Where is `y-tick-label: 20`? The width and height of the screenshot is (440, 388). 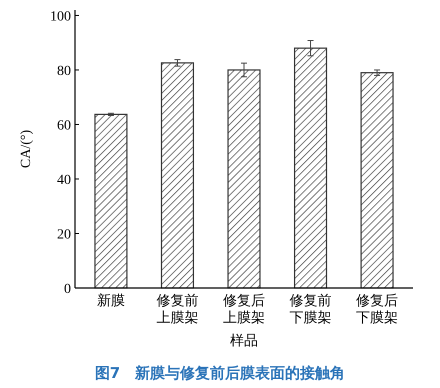
y-tick-label: 20 is located at coordinates (64, 234).